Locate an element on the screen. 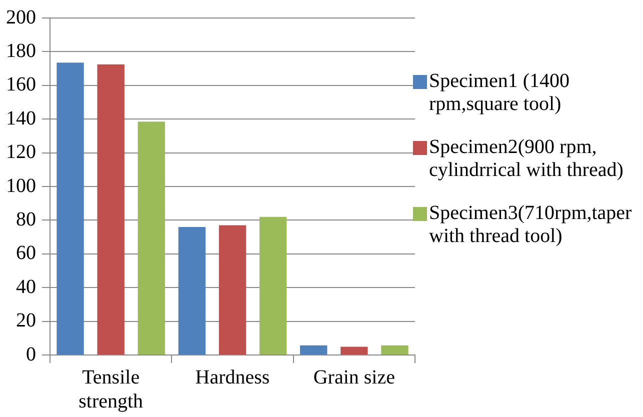 Image resolution: width=643 pixels, height=417 pixels. y-tick-label: 180 is located at coordinates (21, 51).